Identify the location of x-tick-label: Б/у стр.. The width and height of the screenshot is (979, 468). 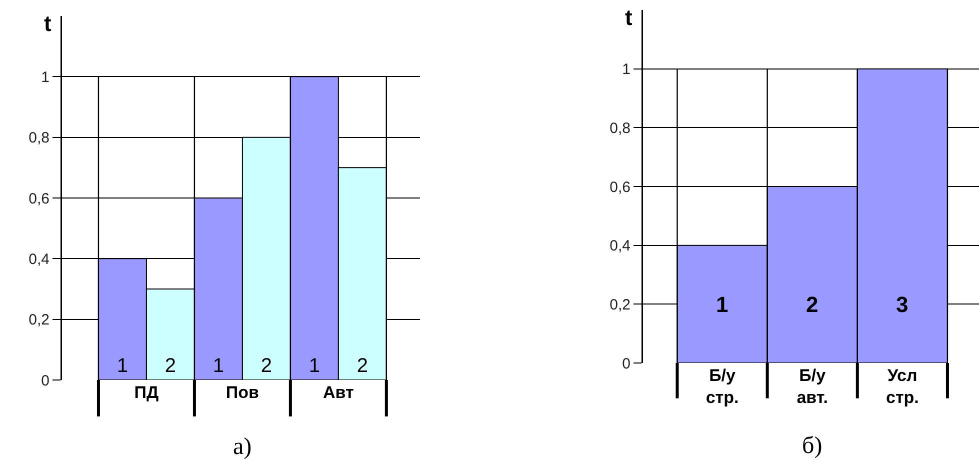
(722, 387).